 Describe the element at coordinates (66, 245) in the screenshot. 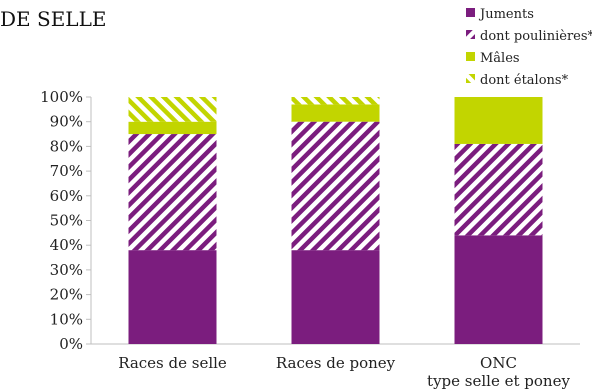

I see `y-tick-label: 40%` at that location.